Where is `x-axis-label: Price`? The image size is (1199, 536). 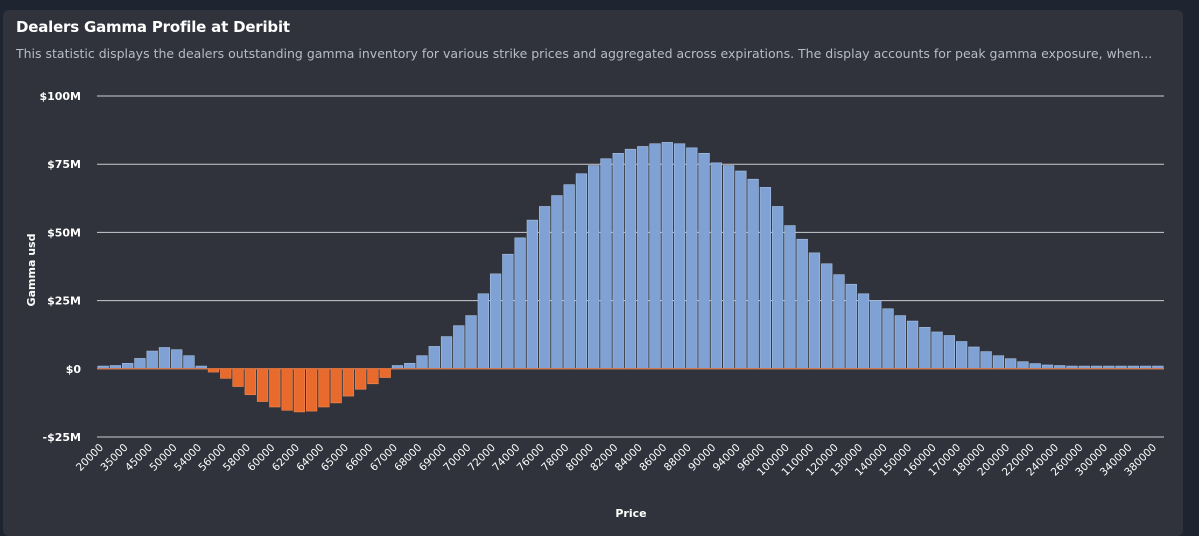
x-axis-label: Price is located at coordinates (630, 513).